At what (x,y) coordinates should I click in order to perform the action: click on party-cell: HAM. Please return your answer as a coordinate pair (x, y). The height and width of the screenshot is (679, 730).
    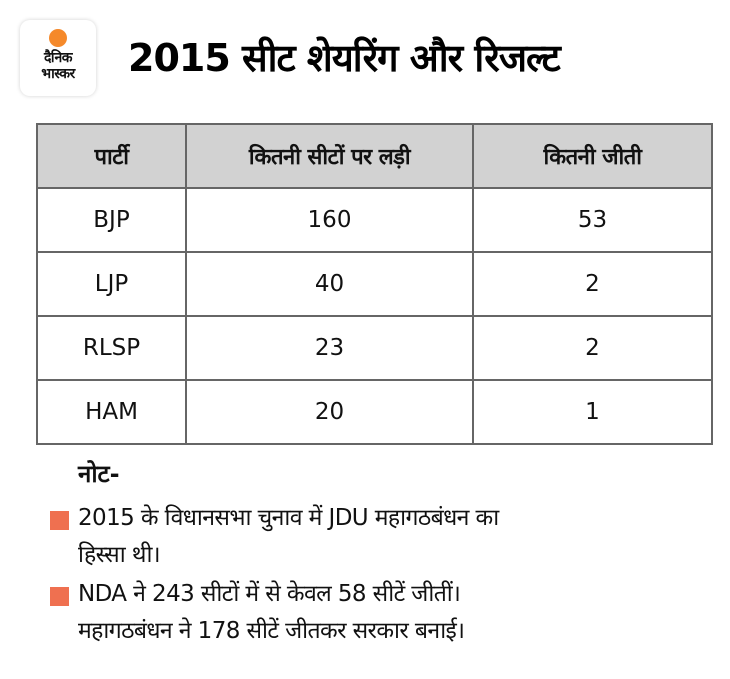
    Looking at the image, I should click on (111, 412).